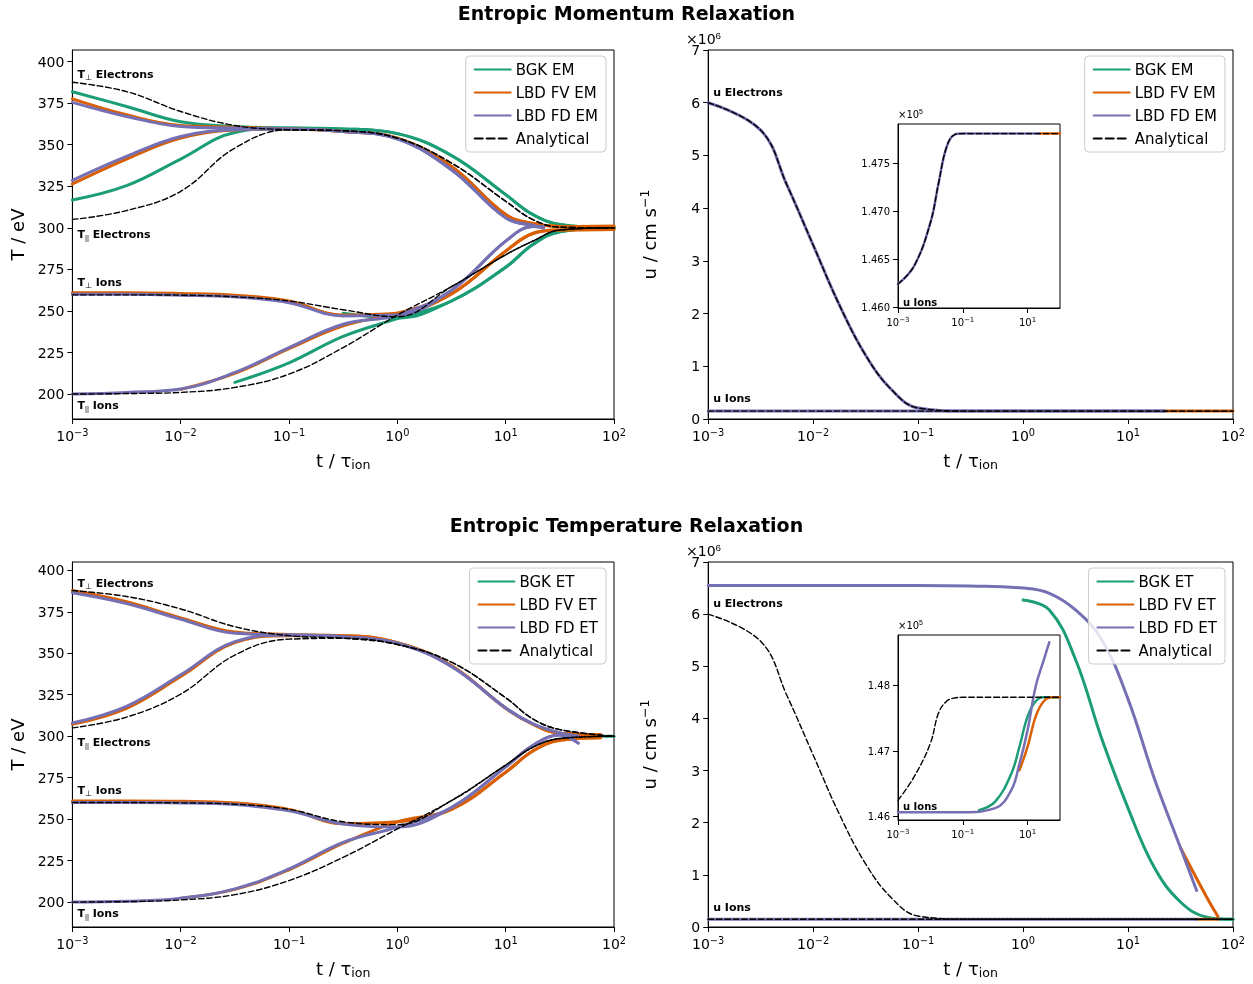 This screenshot has width=1253, height=984. I want to click on y-tick-label: 1.465, so click(875, 259).